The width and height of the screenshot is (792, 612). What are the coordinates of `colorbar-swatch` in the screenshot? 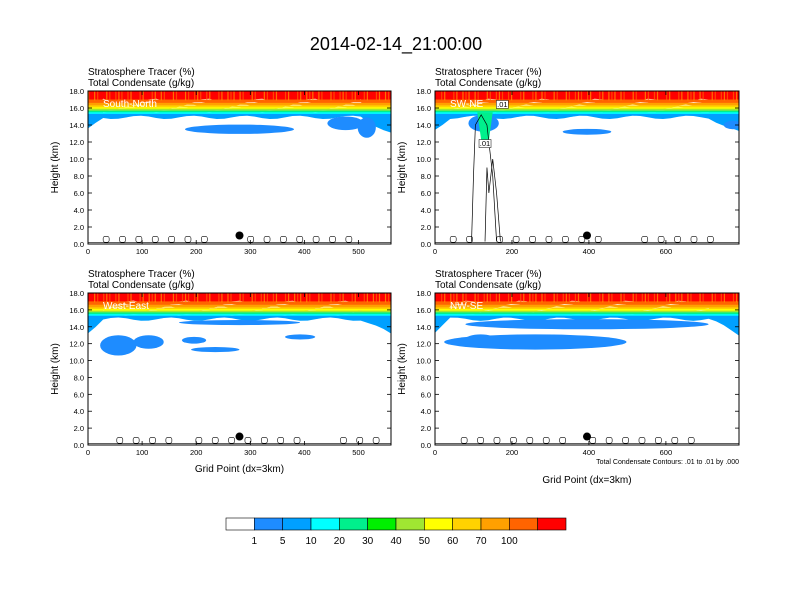 It's located at (353, 524).